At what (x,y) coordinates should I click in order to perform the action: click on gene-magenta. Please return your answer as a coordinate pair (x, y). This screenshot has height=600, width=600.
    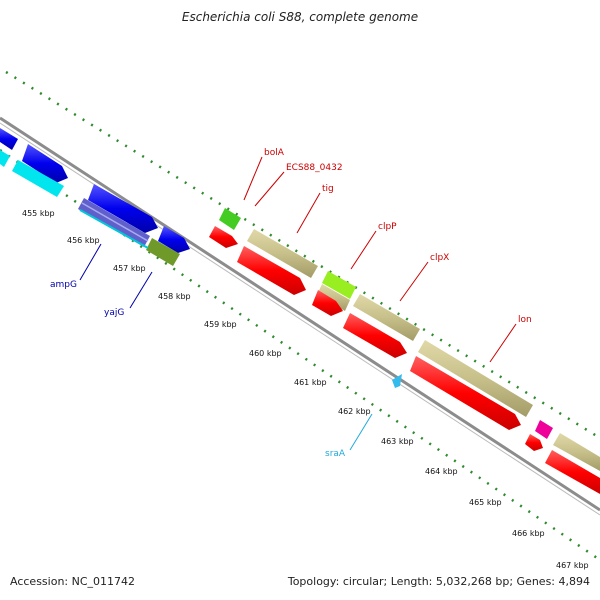
    Looking at the image, I should click on (544, 429).